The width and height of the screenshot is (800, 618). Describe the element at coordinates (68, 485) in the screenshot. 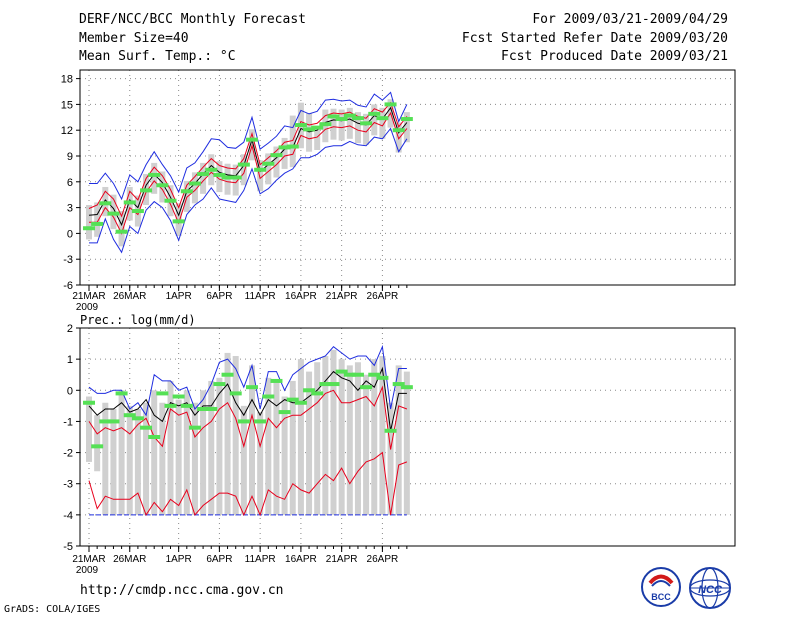

I see `precipitation-ytick-label: -3` at that location.